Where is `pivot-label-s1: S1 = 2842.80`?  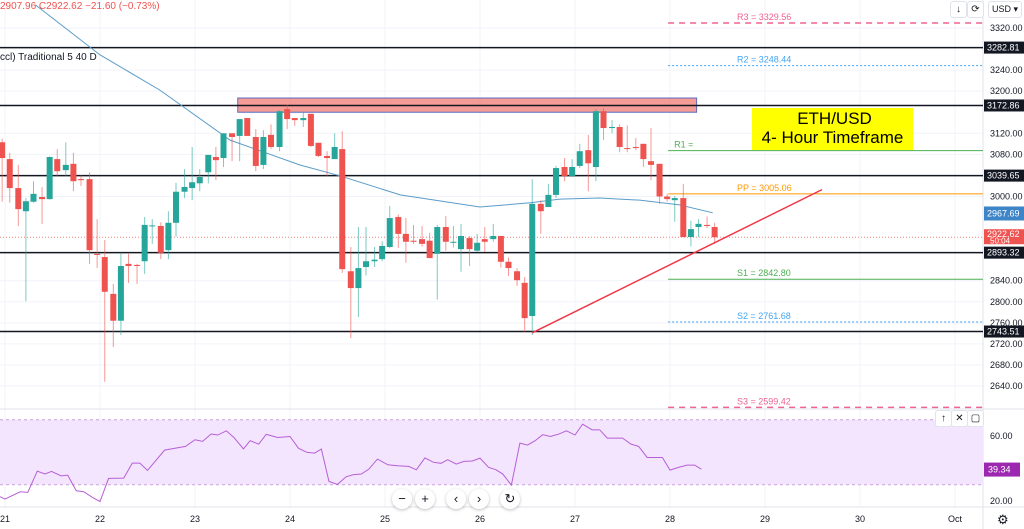
pivot-label-s1: S1 = 2842.80 is located at coordinates (764, 273).